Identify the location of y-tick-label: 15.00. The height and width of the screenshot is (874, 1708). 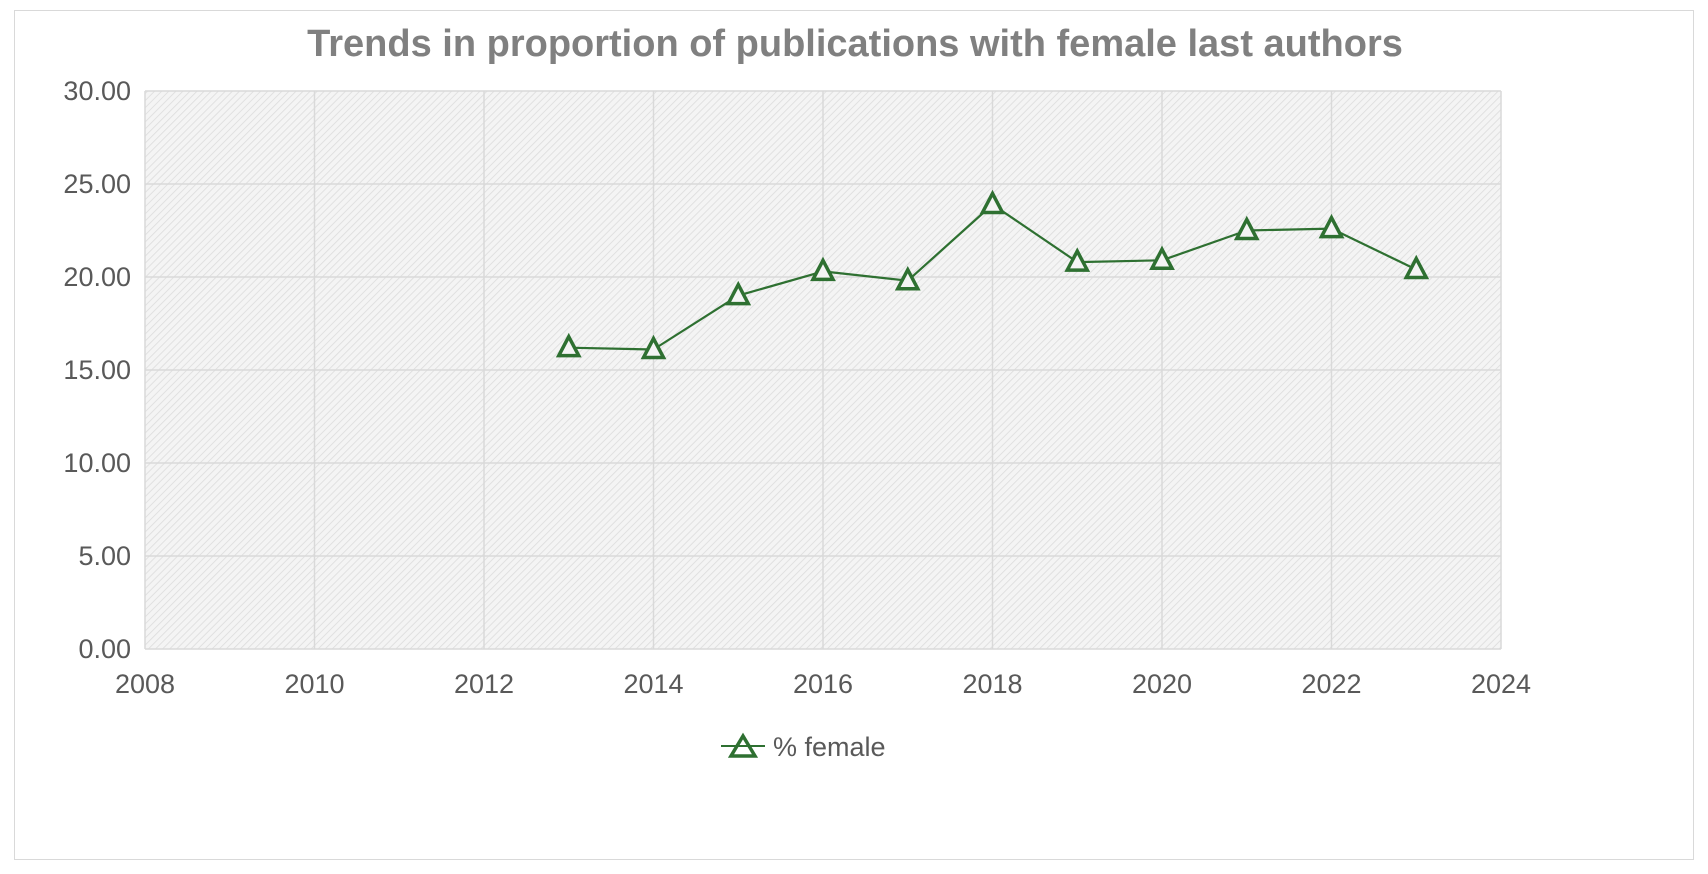
(97, 370).